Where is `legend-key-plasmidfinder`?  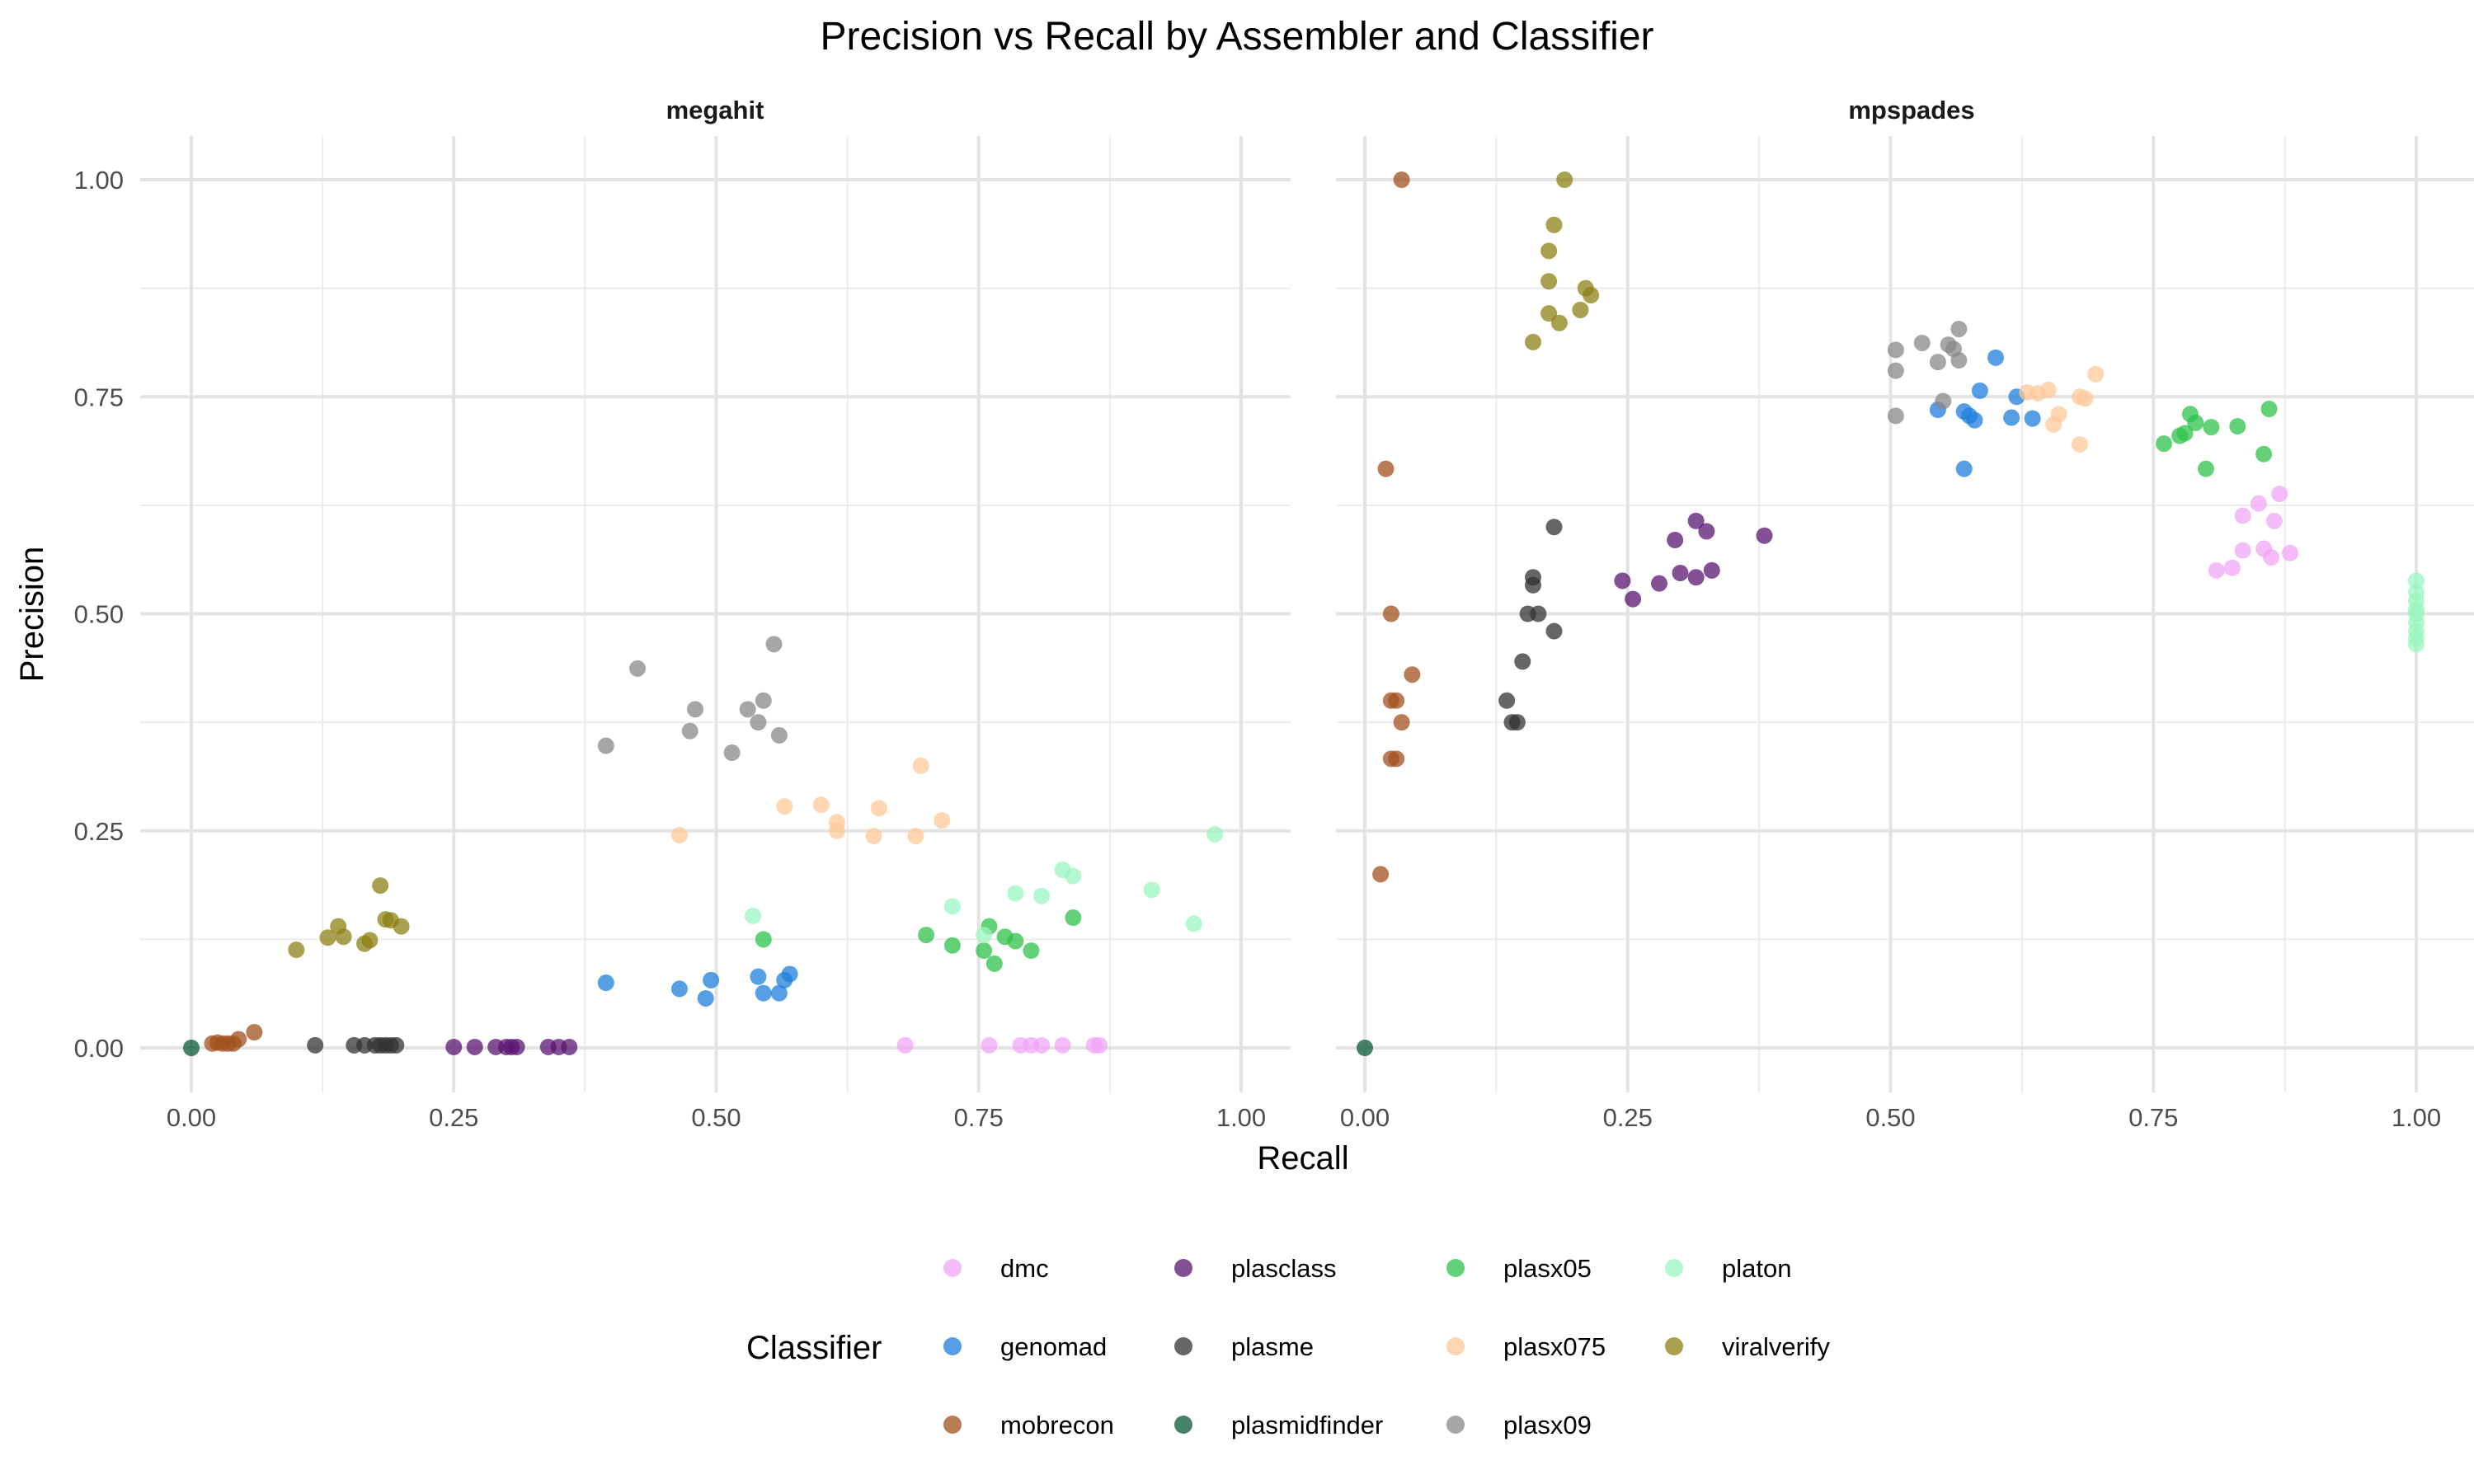
legend-key-plasmidfinder is located at coordinates (1183, 1425).